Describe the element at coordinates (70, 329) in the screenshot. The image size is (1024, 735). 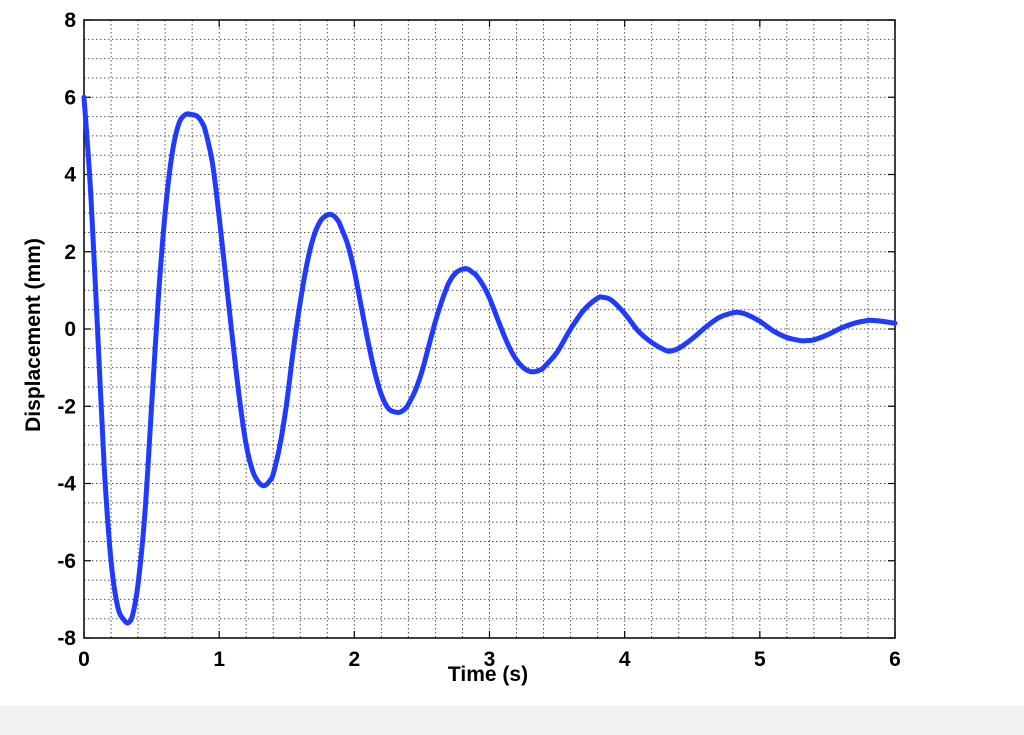
I see `y-tick-label: 0` at that location.